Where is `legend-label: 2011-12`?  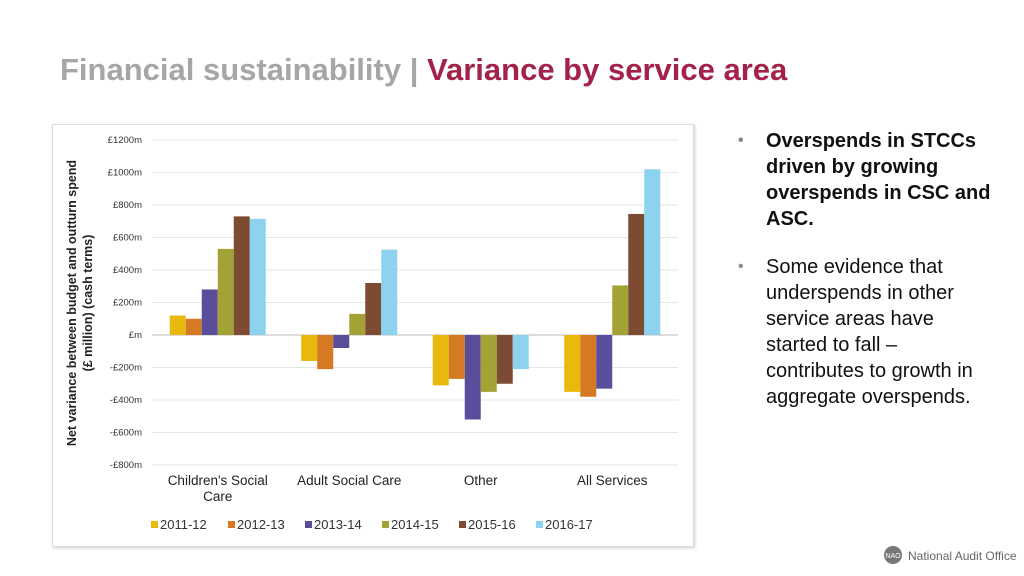
legend-label: 2011-12 is located at coordinates (183, 524).